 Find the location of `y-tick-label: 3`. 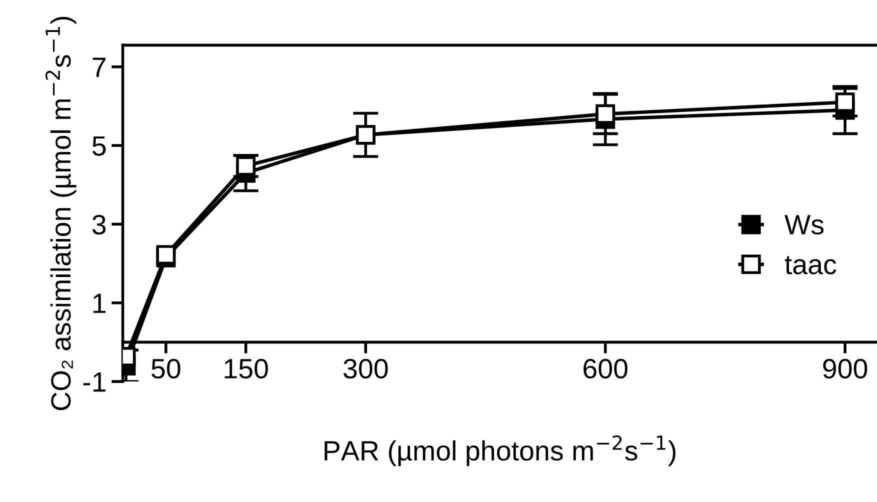

y-tick-label: 3 is located at coordinates (99, 224).